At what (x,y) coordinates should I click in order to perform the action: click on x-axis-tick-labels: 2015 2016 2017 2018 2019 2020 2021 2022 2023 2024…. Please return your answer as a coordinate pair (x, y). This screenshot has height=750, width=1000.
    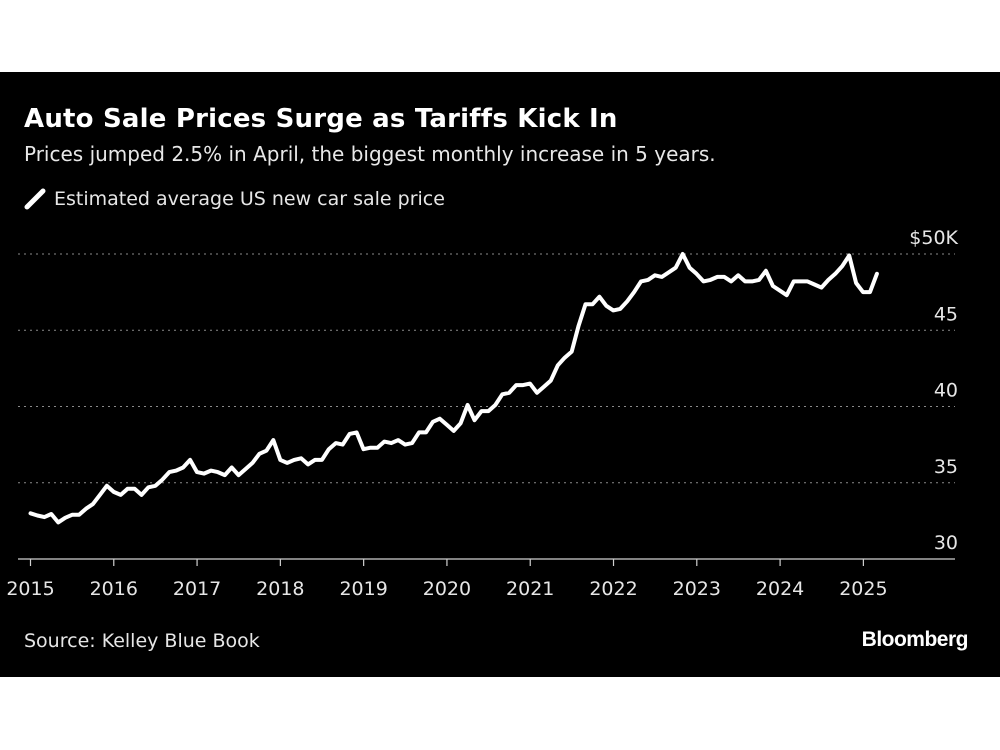
    Looking at the image, I should click on (446, 589).